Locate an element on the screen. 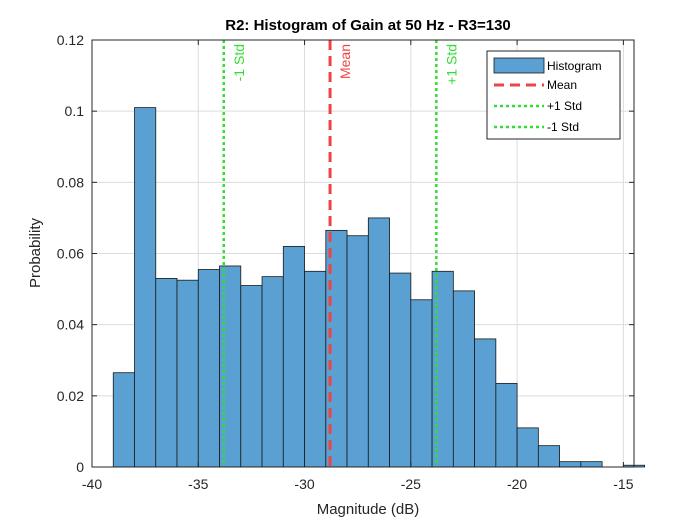 Image resolution: width=700 pixels, height=525 pixels. legend: Histogram Mean +1 Std -1 Std is located at coordinates (553, 95).